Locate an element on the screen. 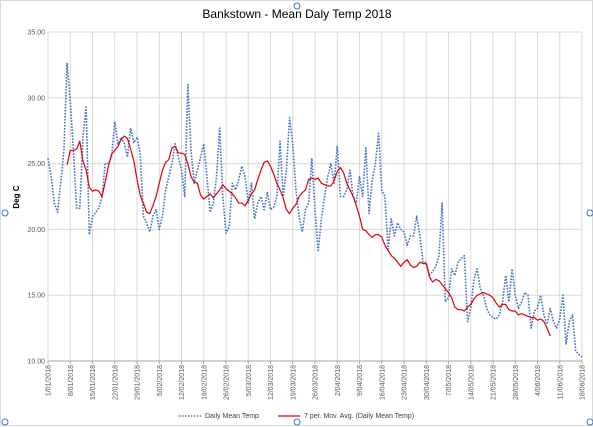 This screenshot has height=427, width=593. resize-handle-right is located at coordinates (589, 213).